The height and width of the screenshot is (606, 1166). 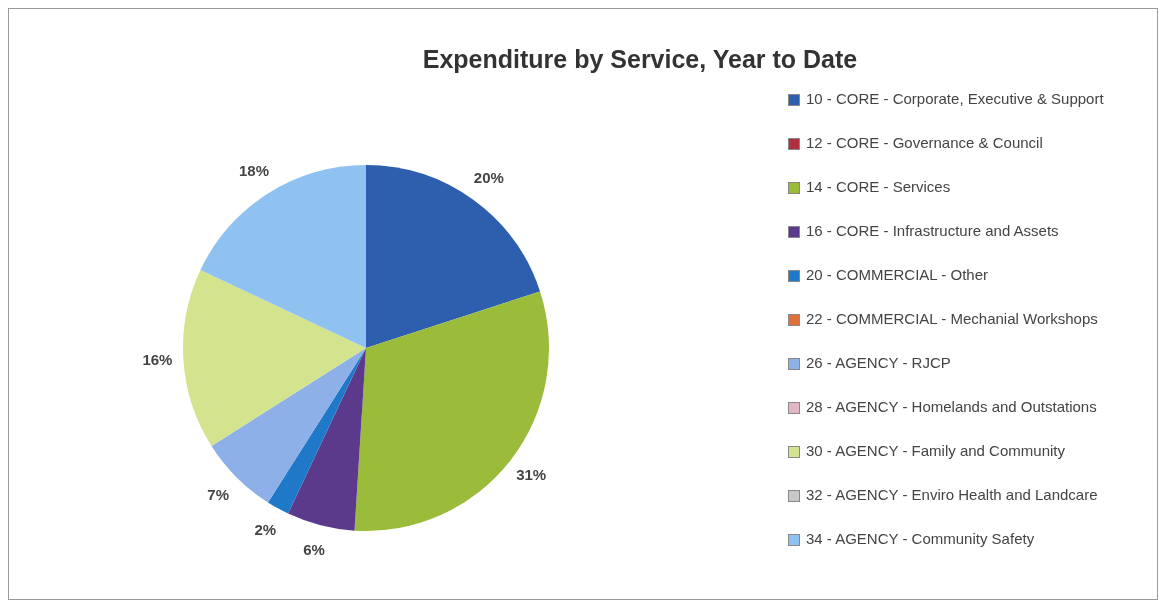 I want to click on legend-label: 28 - AGENCY - Homelands and Outstations, so click(x=951, y=406).